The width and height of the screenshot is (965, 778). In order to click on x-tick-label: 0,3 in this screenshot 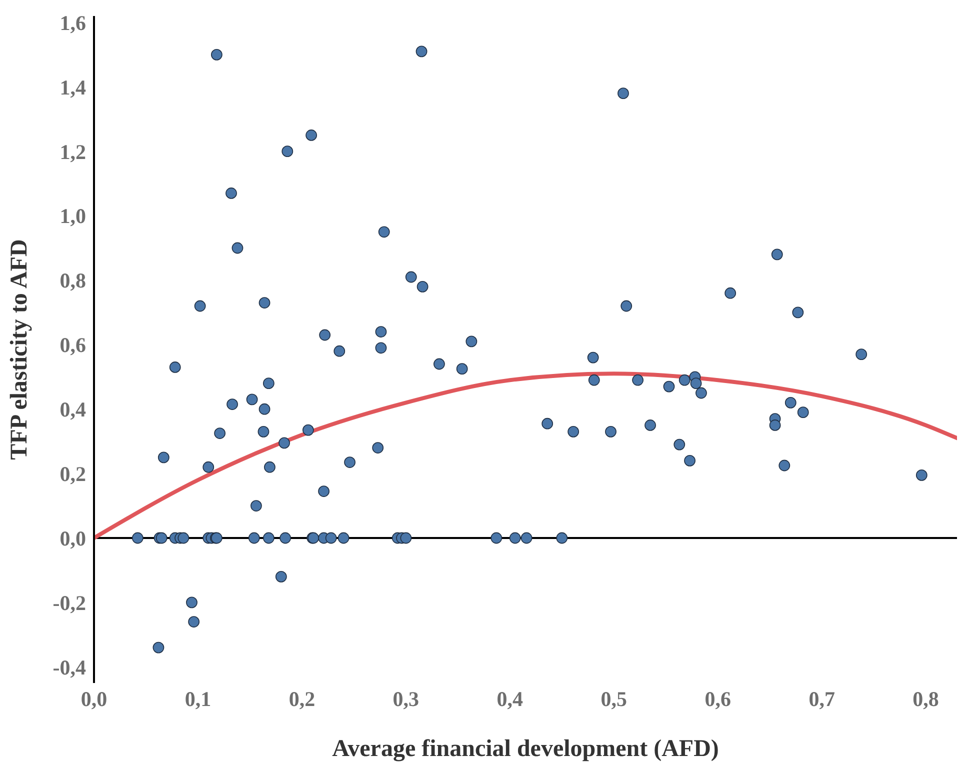, I will do `click(406, 698)`.